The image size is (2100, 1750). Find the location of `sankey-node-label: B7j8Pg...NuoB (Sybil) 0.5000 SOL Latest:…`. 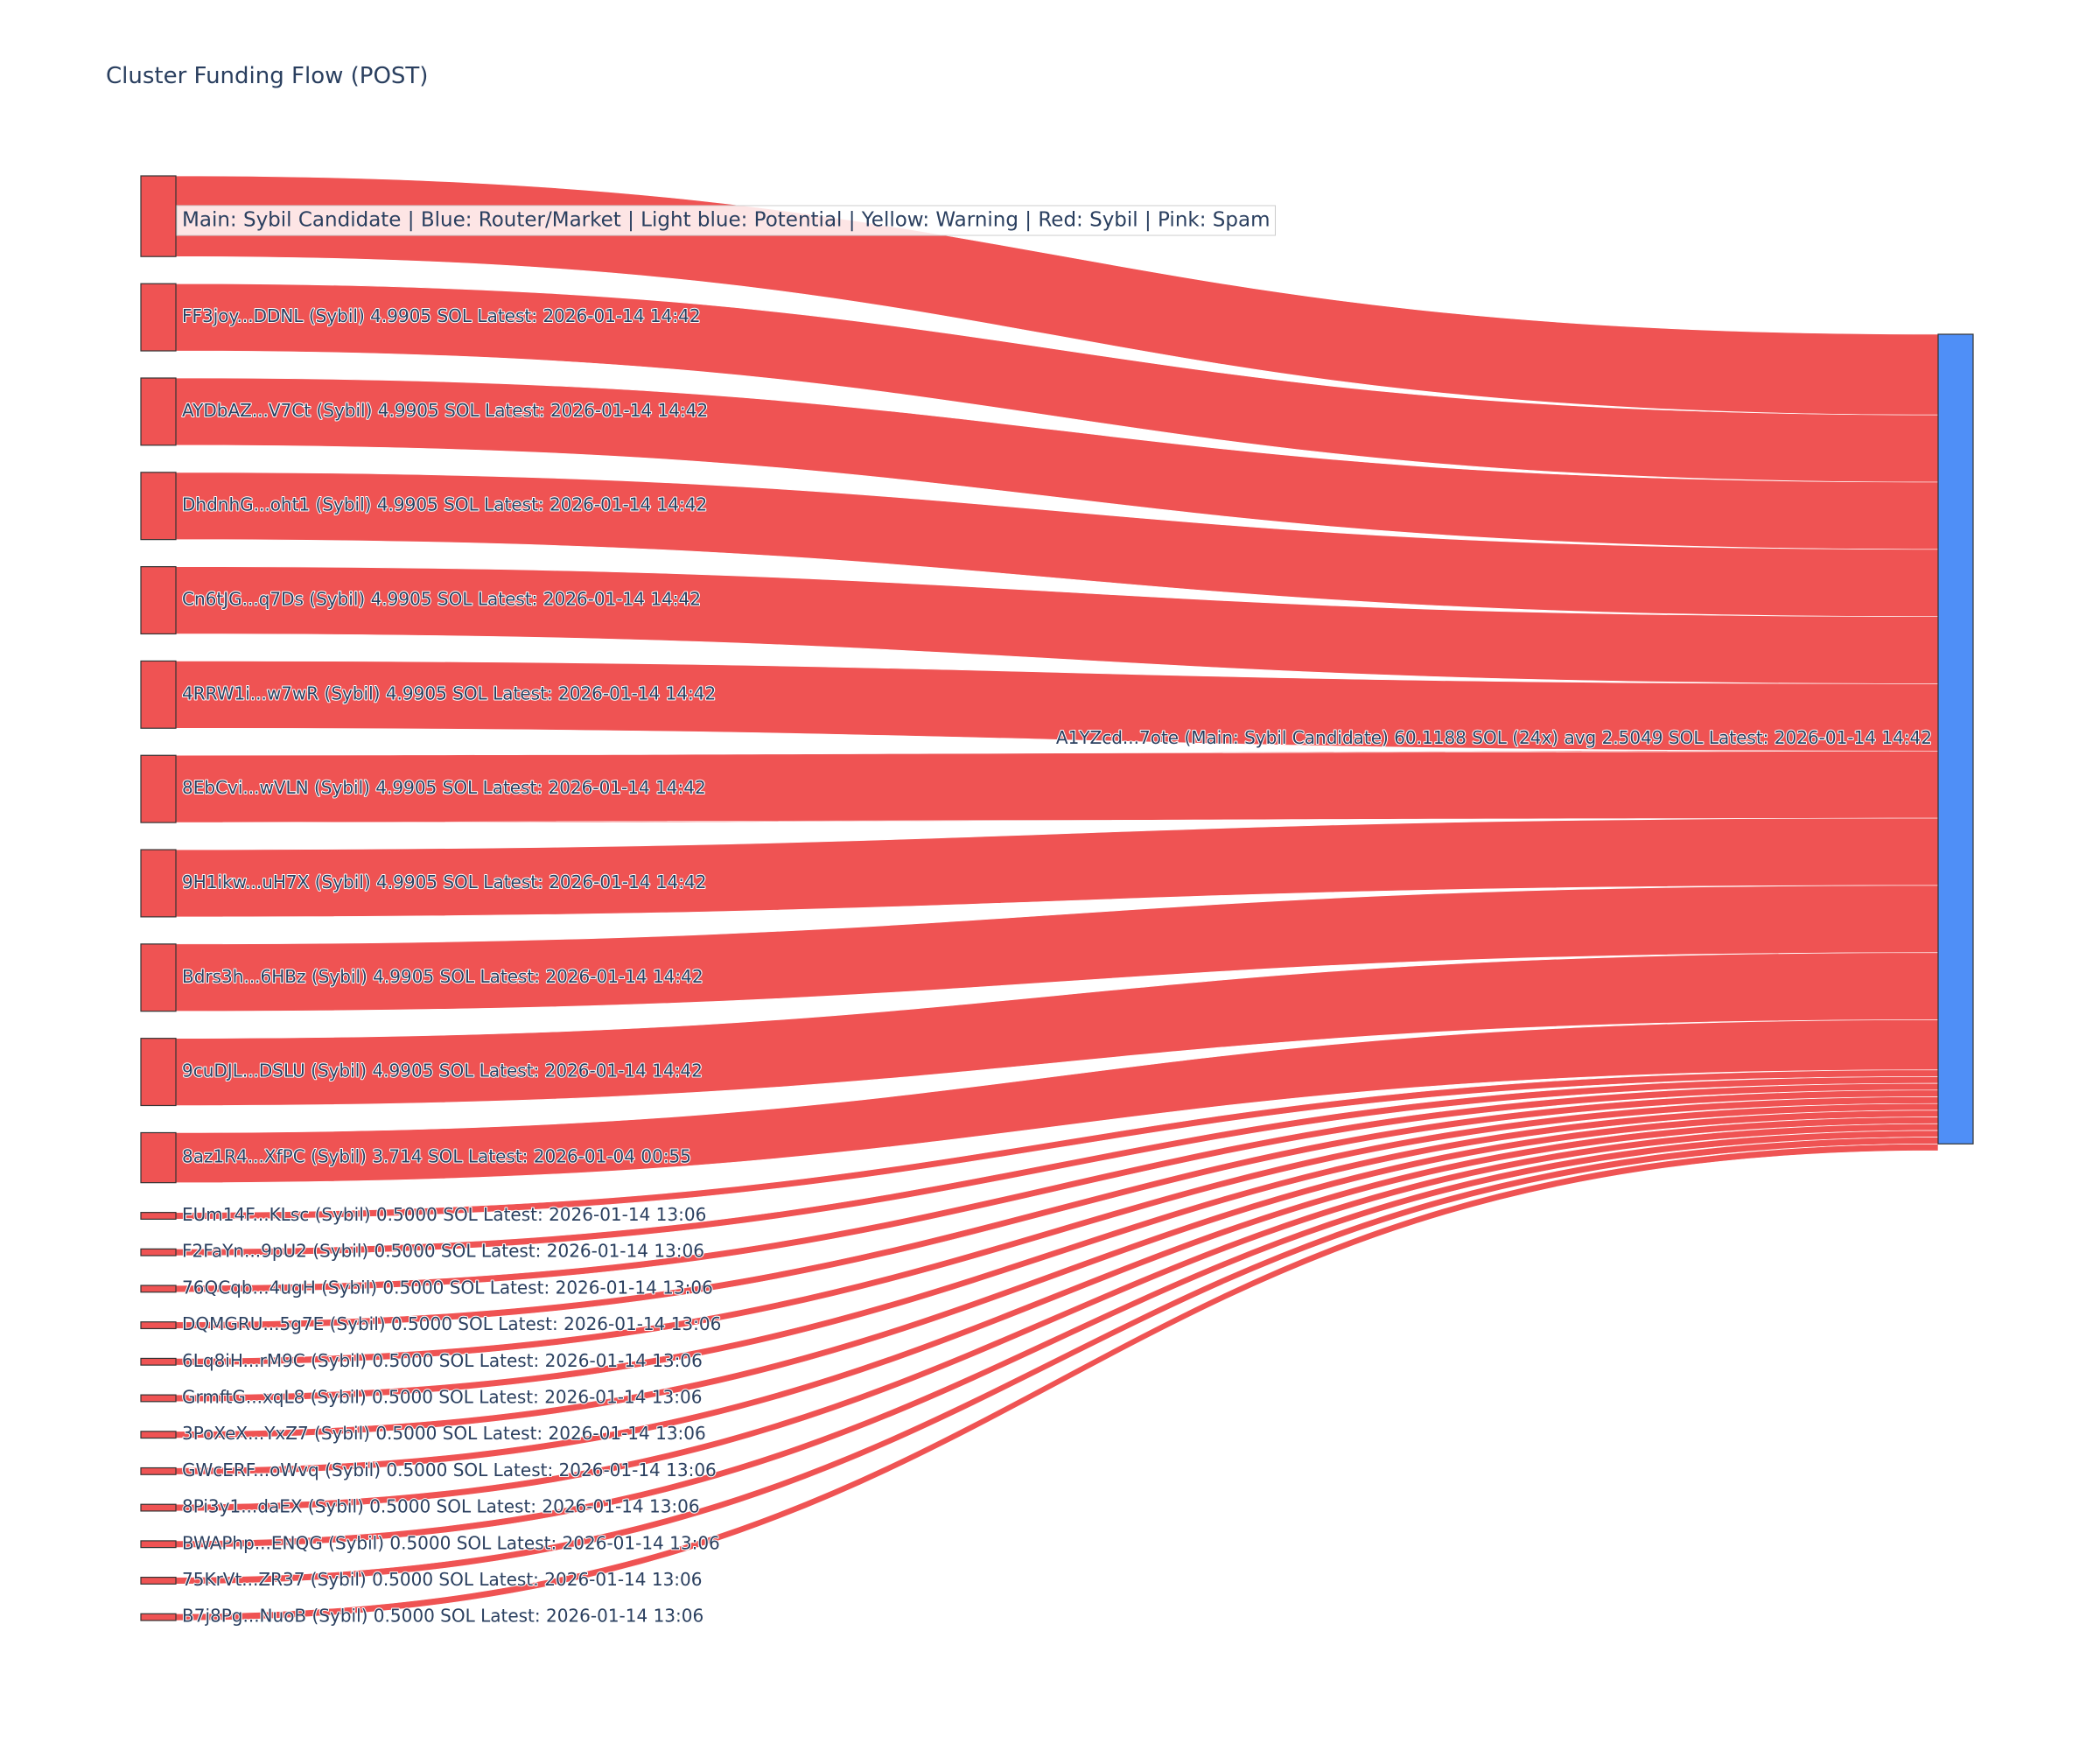

sankey-node-label: B7j8Pg...NuoB (Sybil) 0.5000 SOL Latest:… is located at coordinates (443, 1616).